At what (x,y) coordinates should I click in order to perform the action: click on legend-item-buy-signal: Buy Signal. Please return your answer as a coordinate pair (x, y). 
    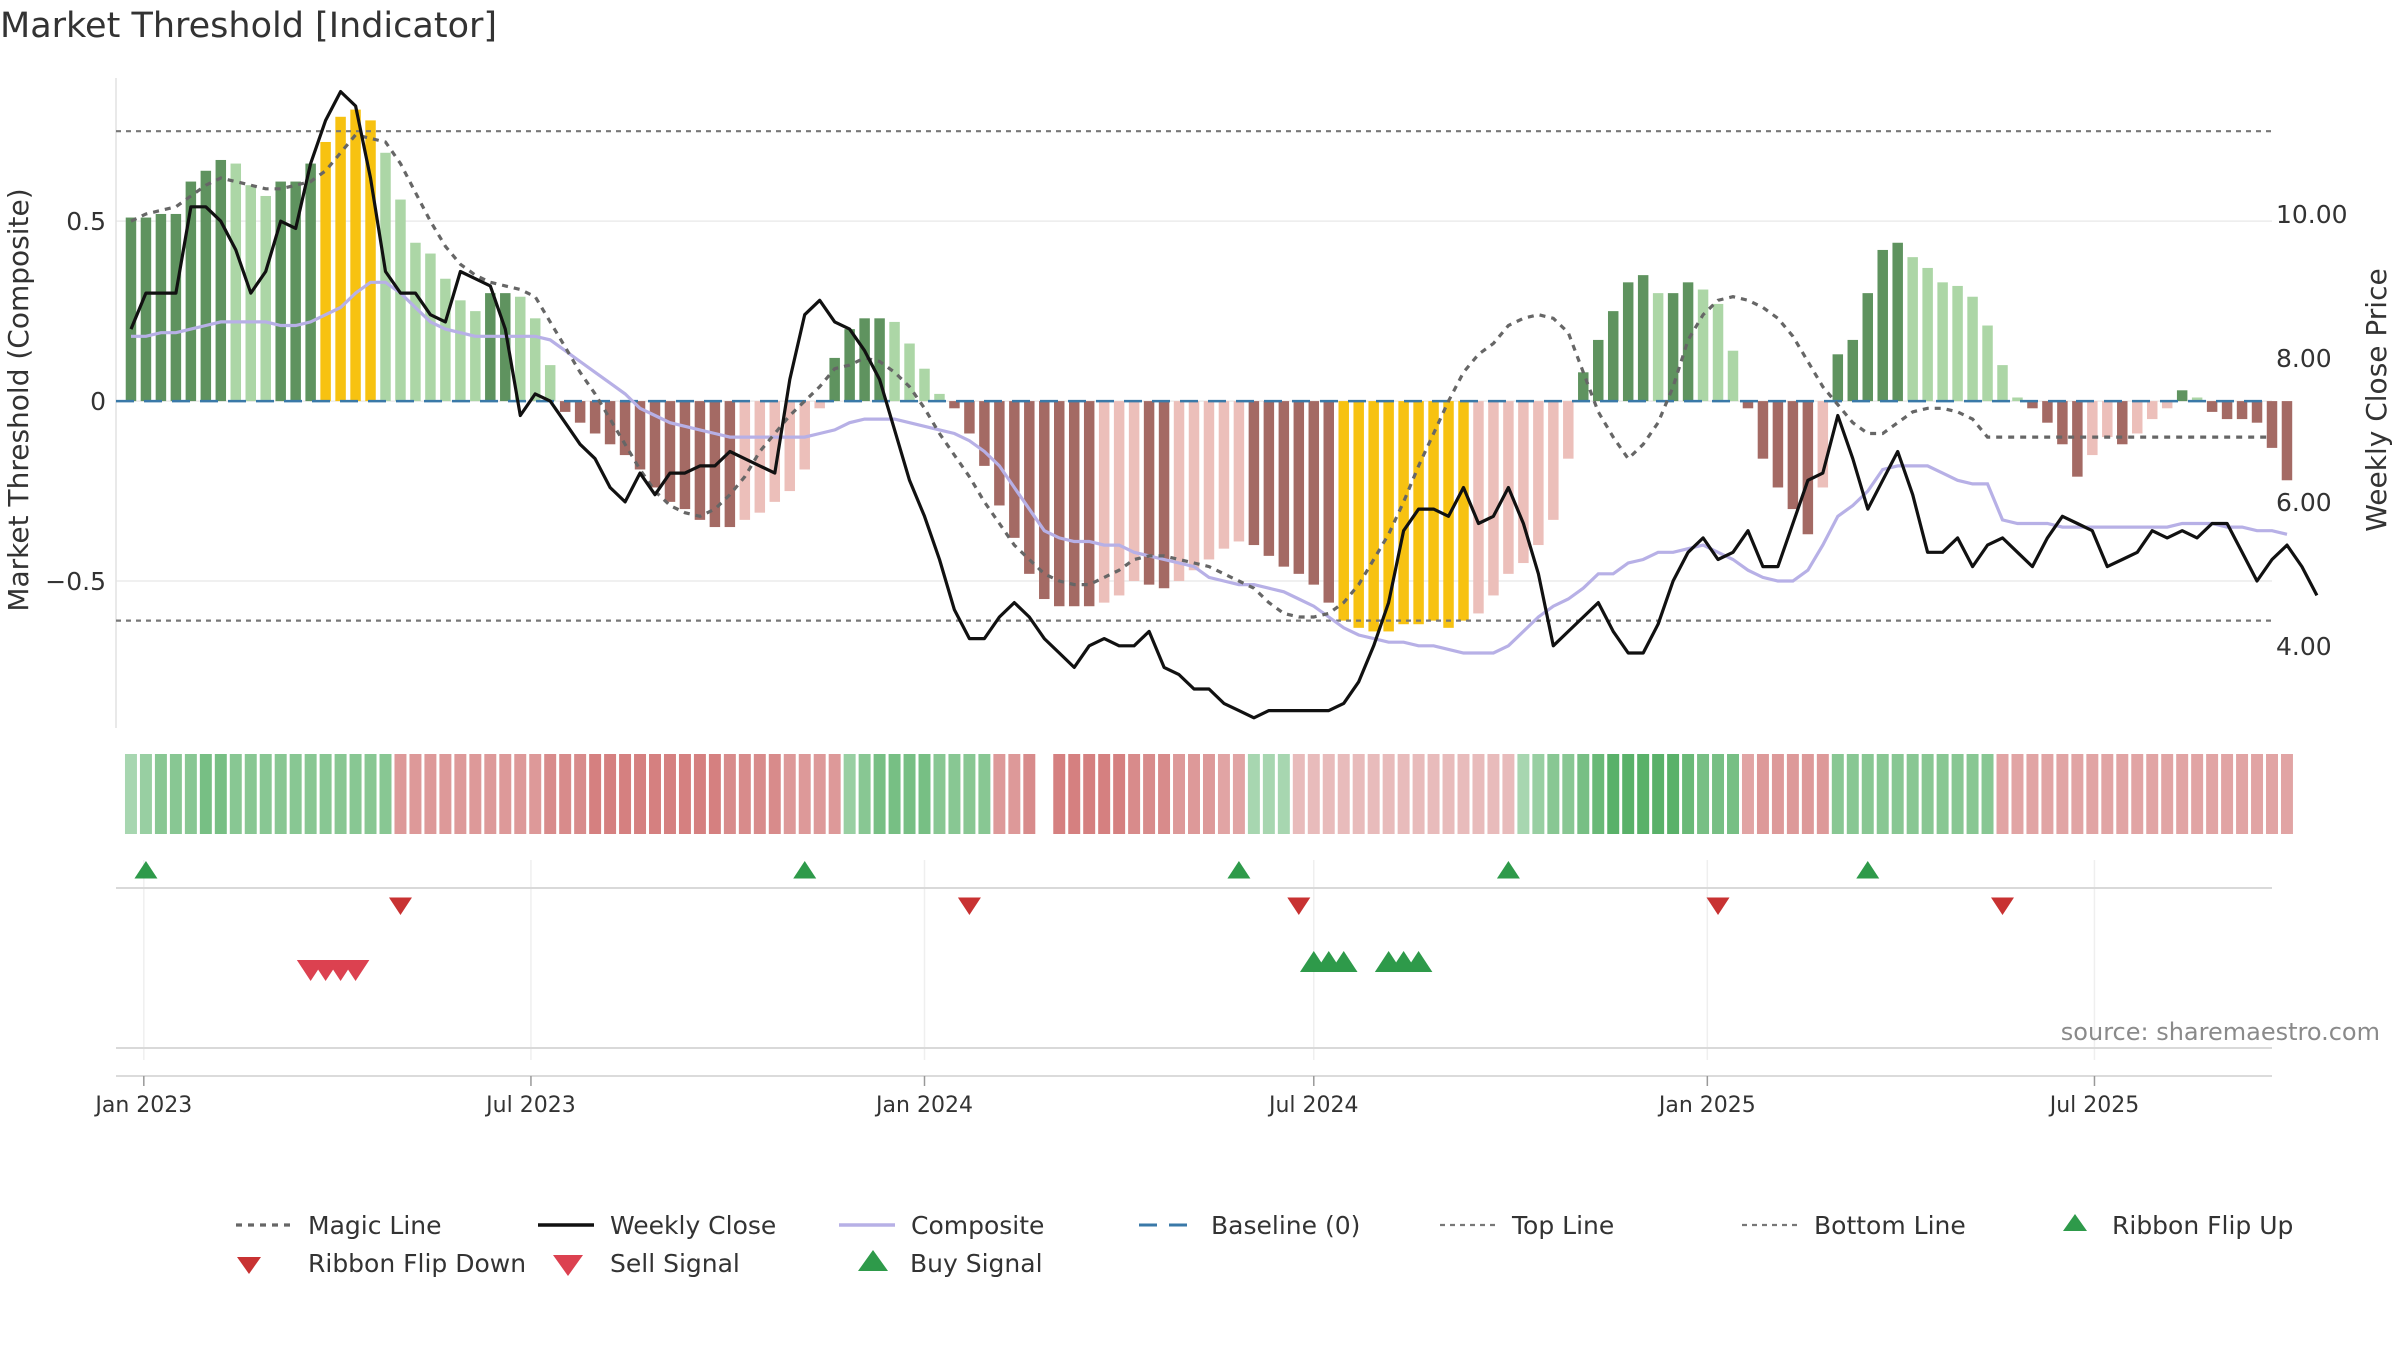
    Looking at the image, I should click on (950, 1263).